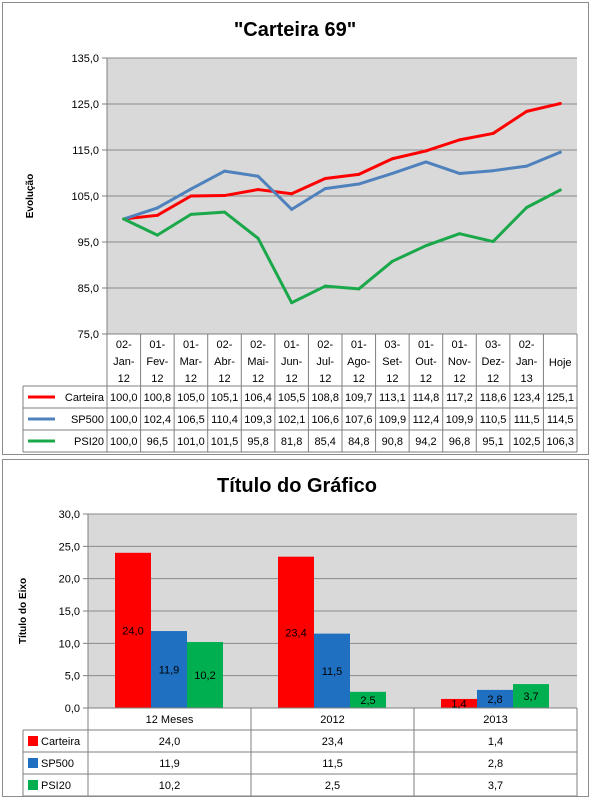 This screenshot has height=801, width=593. I want to click on table-cell: 109,9, so click(460, 420).